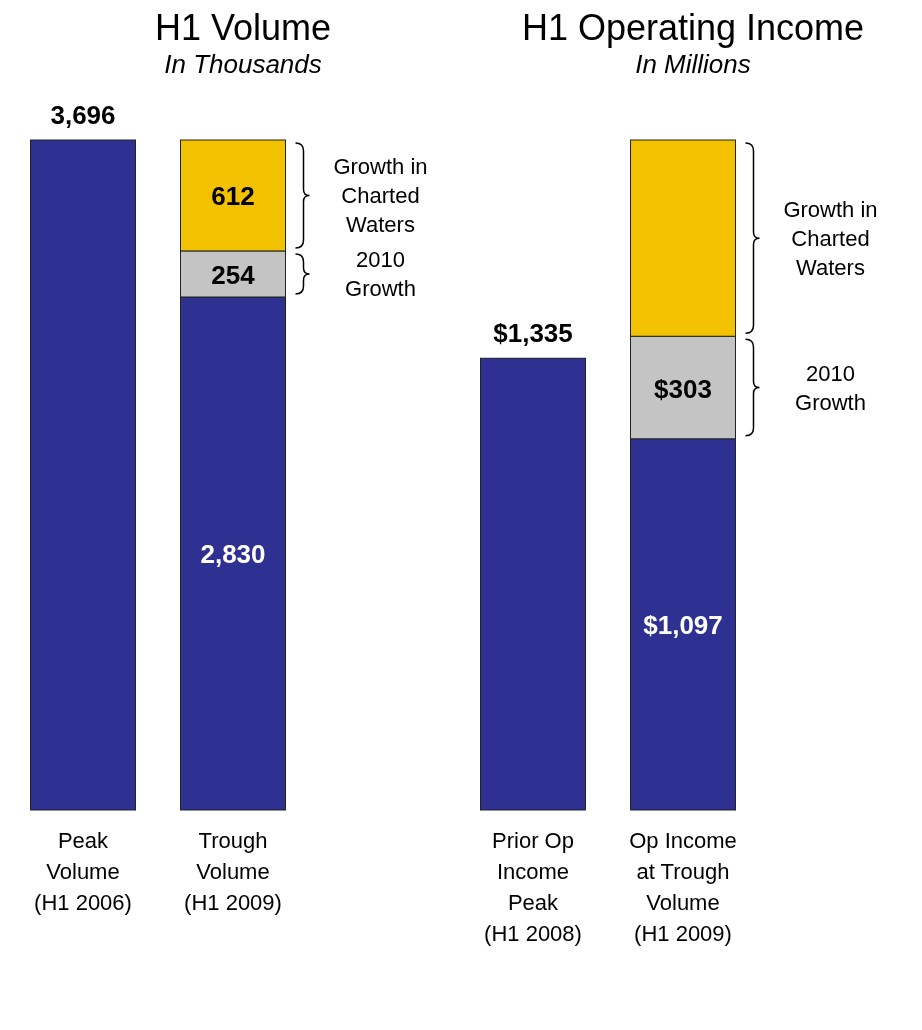 Image resolution: width=922 pixels, height=1030 pixels. What do you see at coordinates (83, 115) in the screenshot?
I see `data-label: 3,696` at bounding box center [83, 115].